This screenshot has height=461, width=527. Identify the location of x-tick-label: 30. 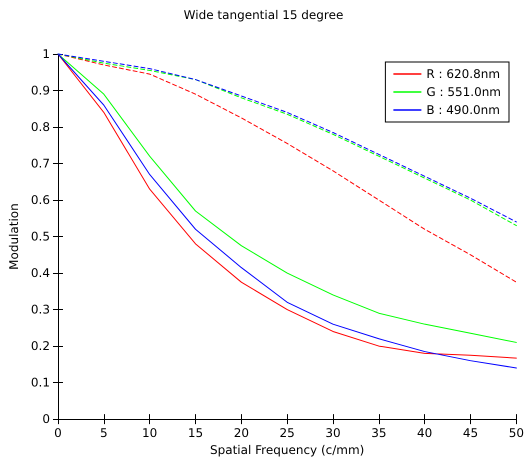
(333, 433).